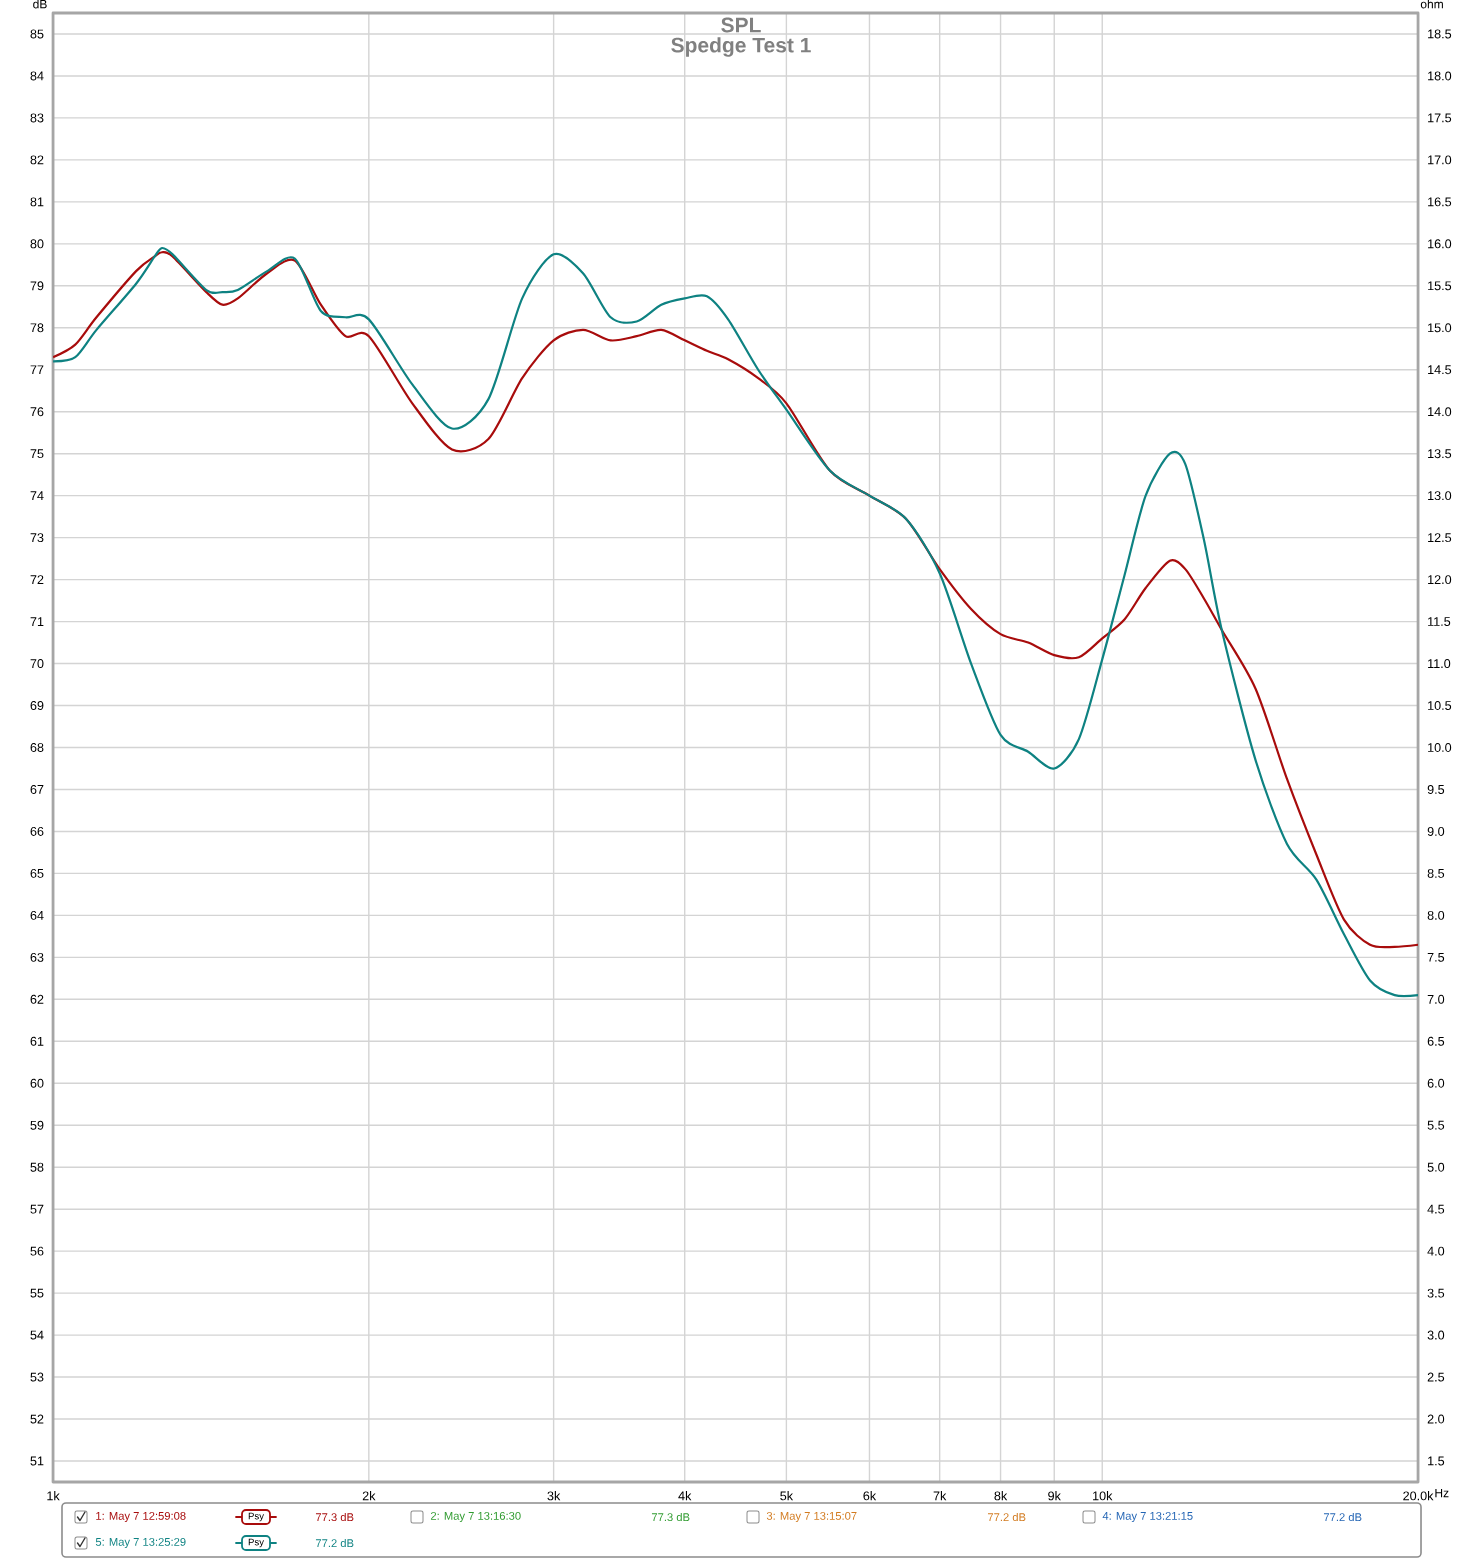 The image size is (1484, 1559). Describe the element at coordinates (37, 495) in the screenshot. I see `y-tick-label: 74` at that location.